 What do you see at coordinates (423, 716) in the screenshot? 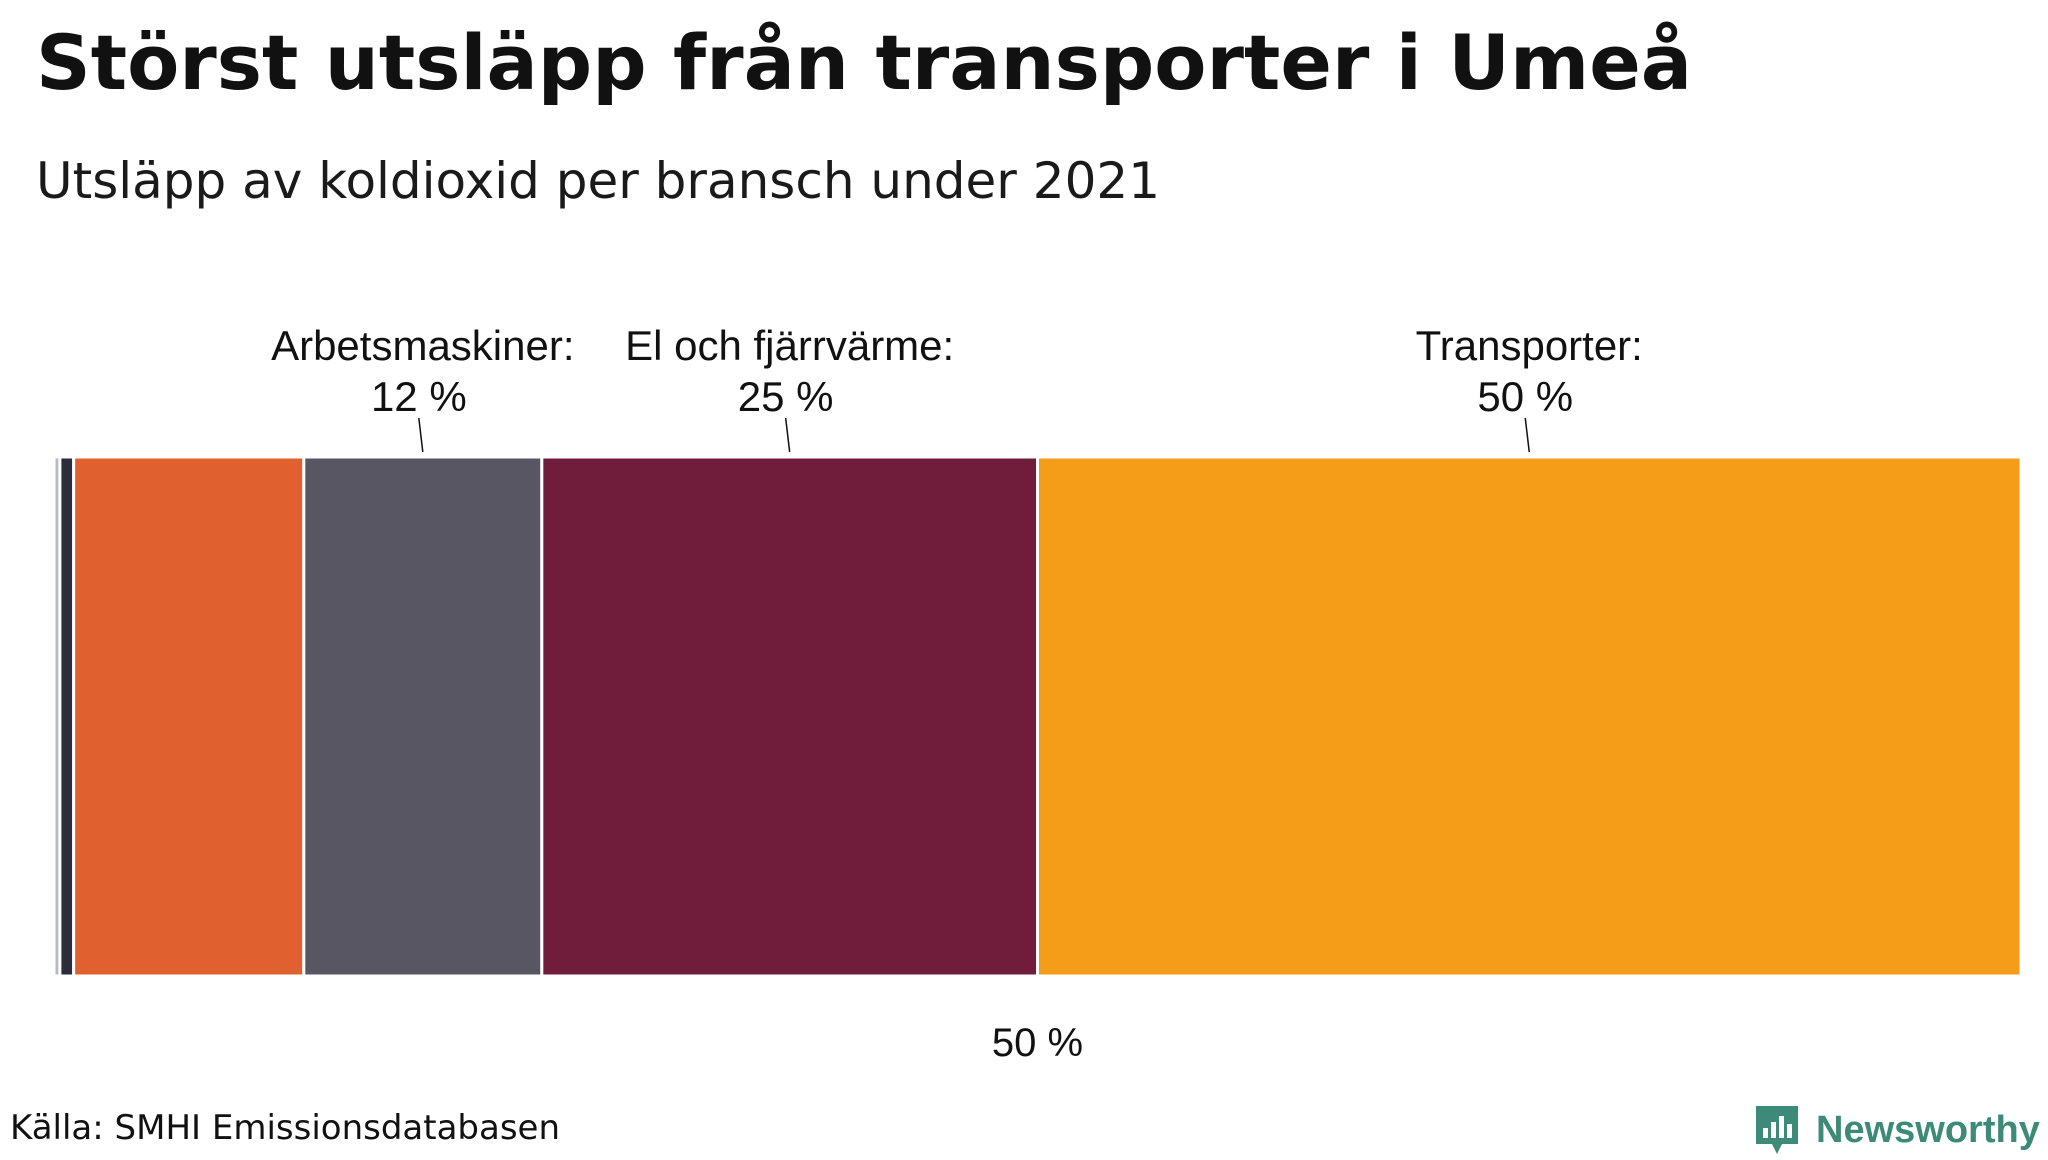
I see `bar-arbetsmaskiner` at bounding box center [423, 716].